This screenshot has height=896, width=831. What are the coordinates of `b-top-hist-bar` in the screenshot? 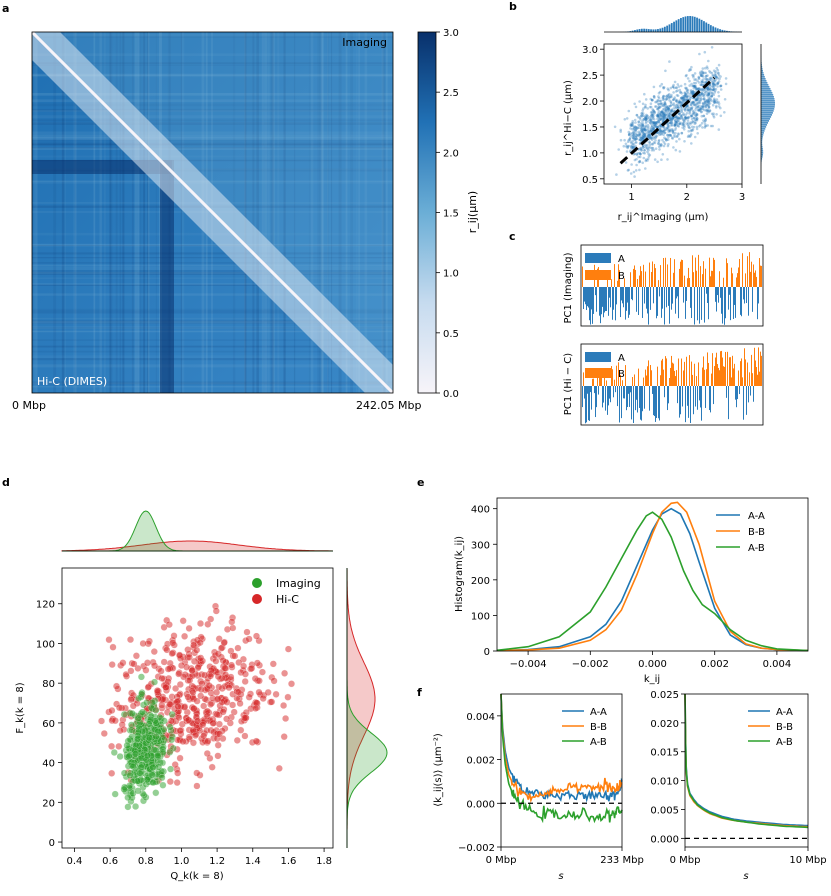 It's located at (651, 30).